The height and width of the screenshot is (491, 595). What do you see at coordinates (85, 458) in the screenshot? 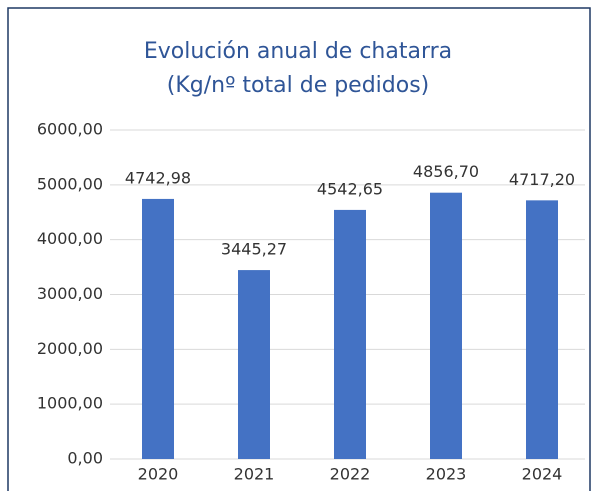
I see `y-tick-label: 0,00` at bounding box center [85, 458].